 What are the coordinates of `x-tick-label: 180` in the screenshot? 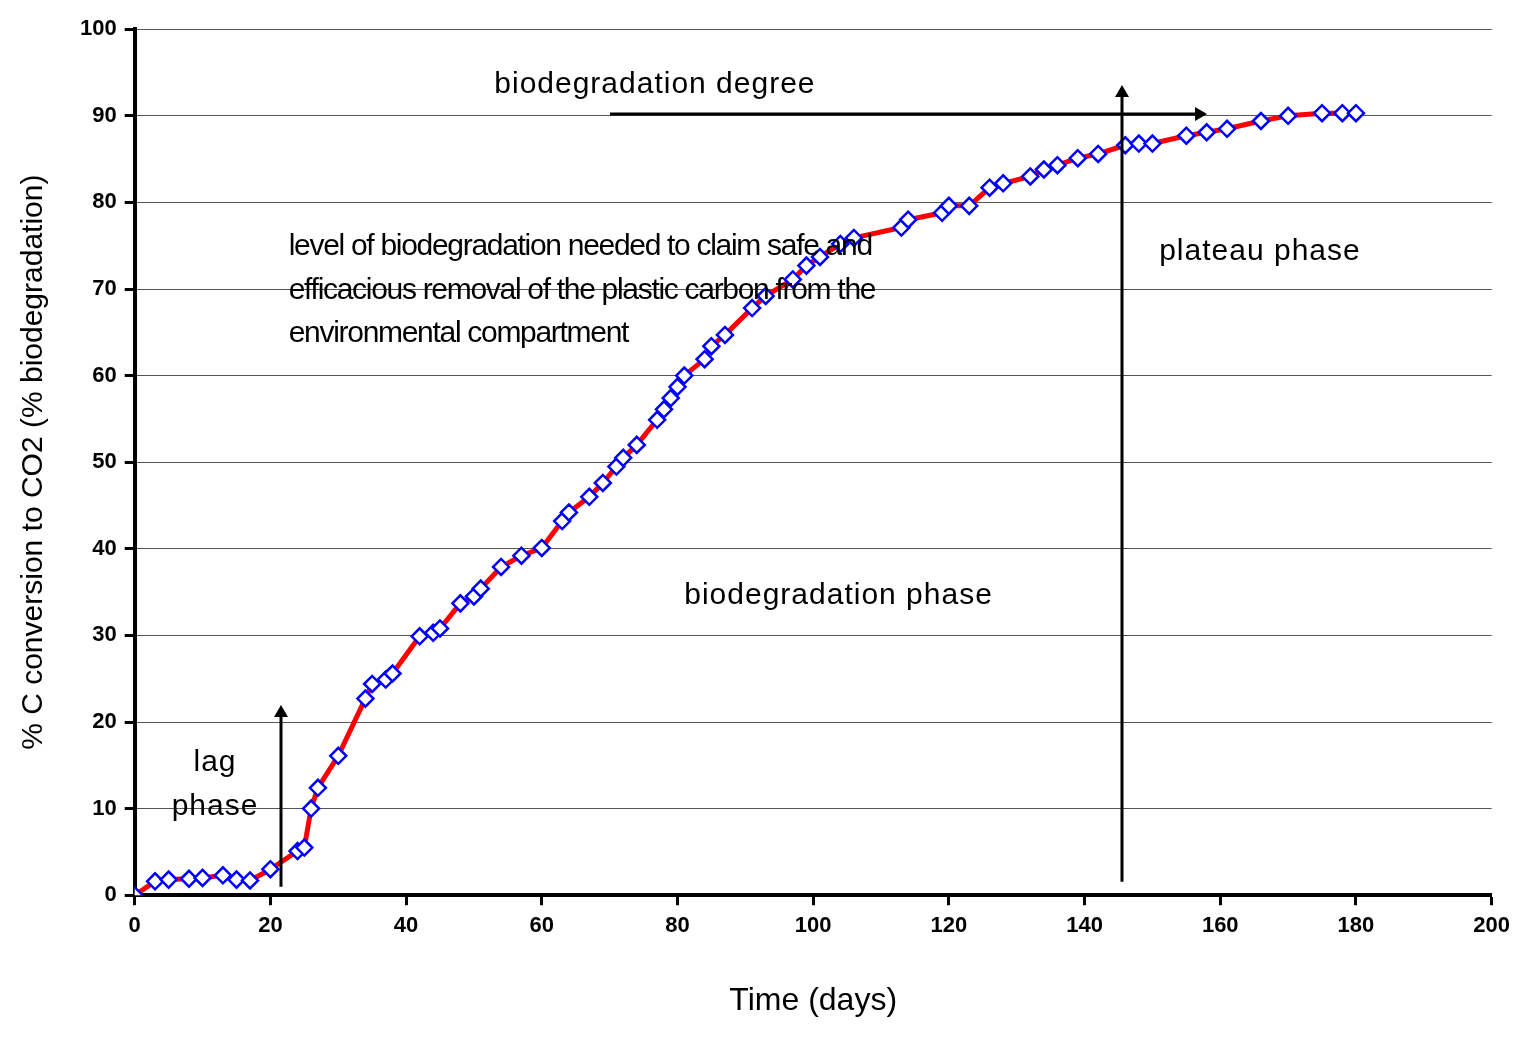 It's located at (1356, 925).